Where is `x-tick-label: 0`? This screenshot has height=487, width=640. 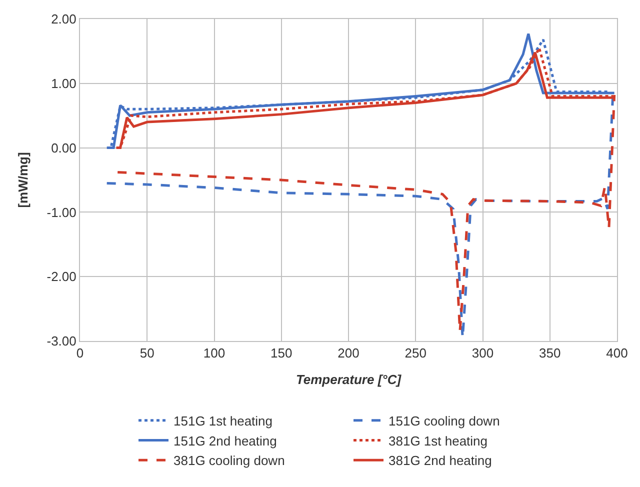
x-tick-label: 0 is located at coordinates (80, 353).